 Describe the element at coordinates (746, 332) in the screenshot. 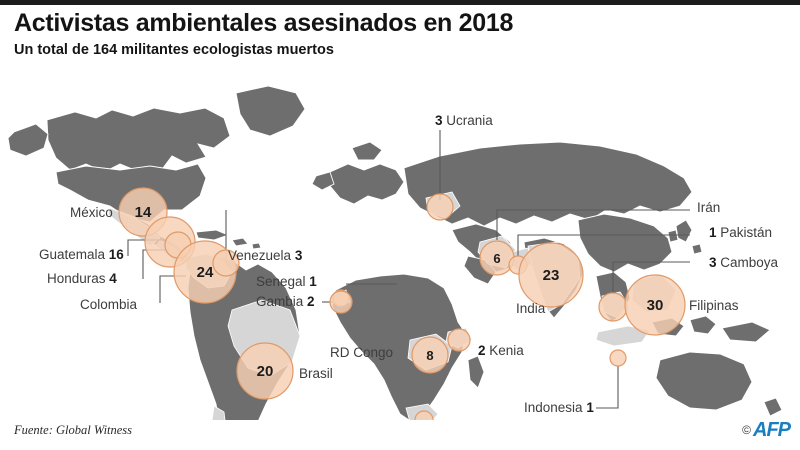

I see `land-new-guinea` at that location.